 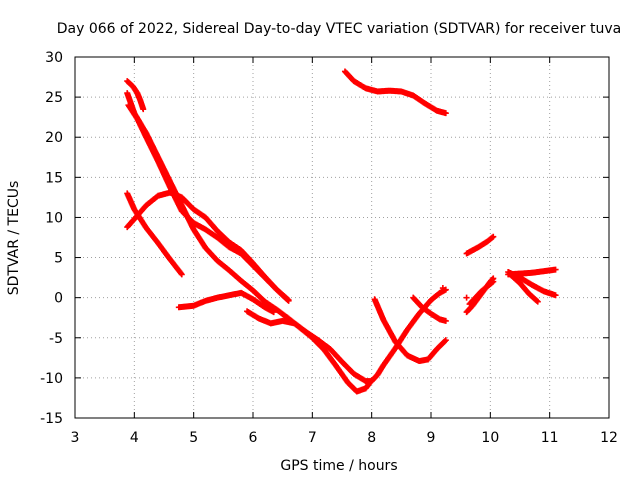 What do you see at coordinates (371, 438) in the screenshot?
I see `x-tick-label: 8` at bounding box center [371, 438].